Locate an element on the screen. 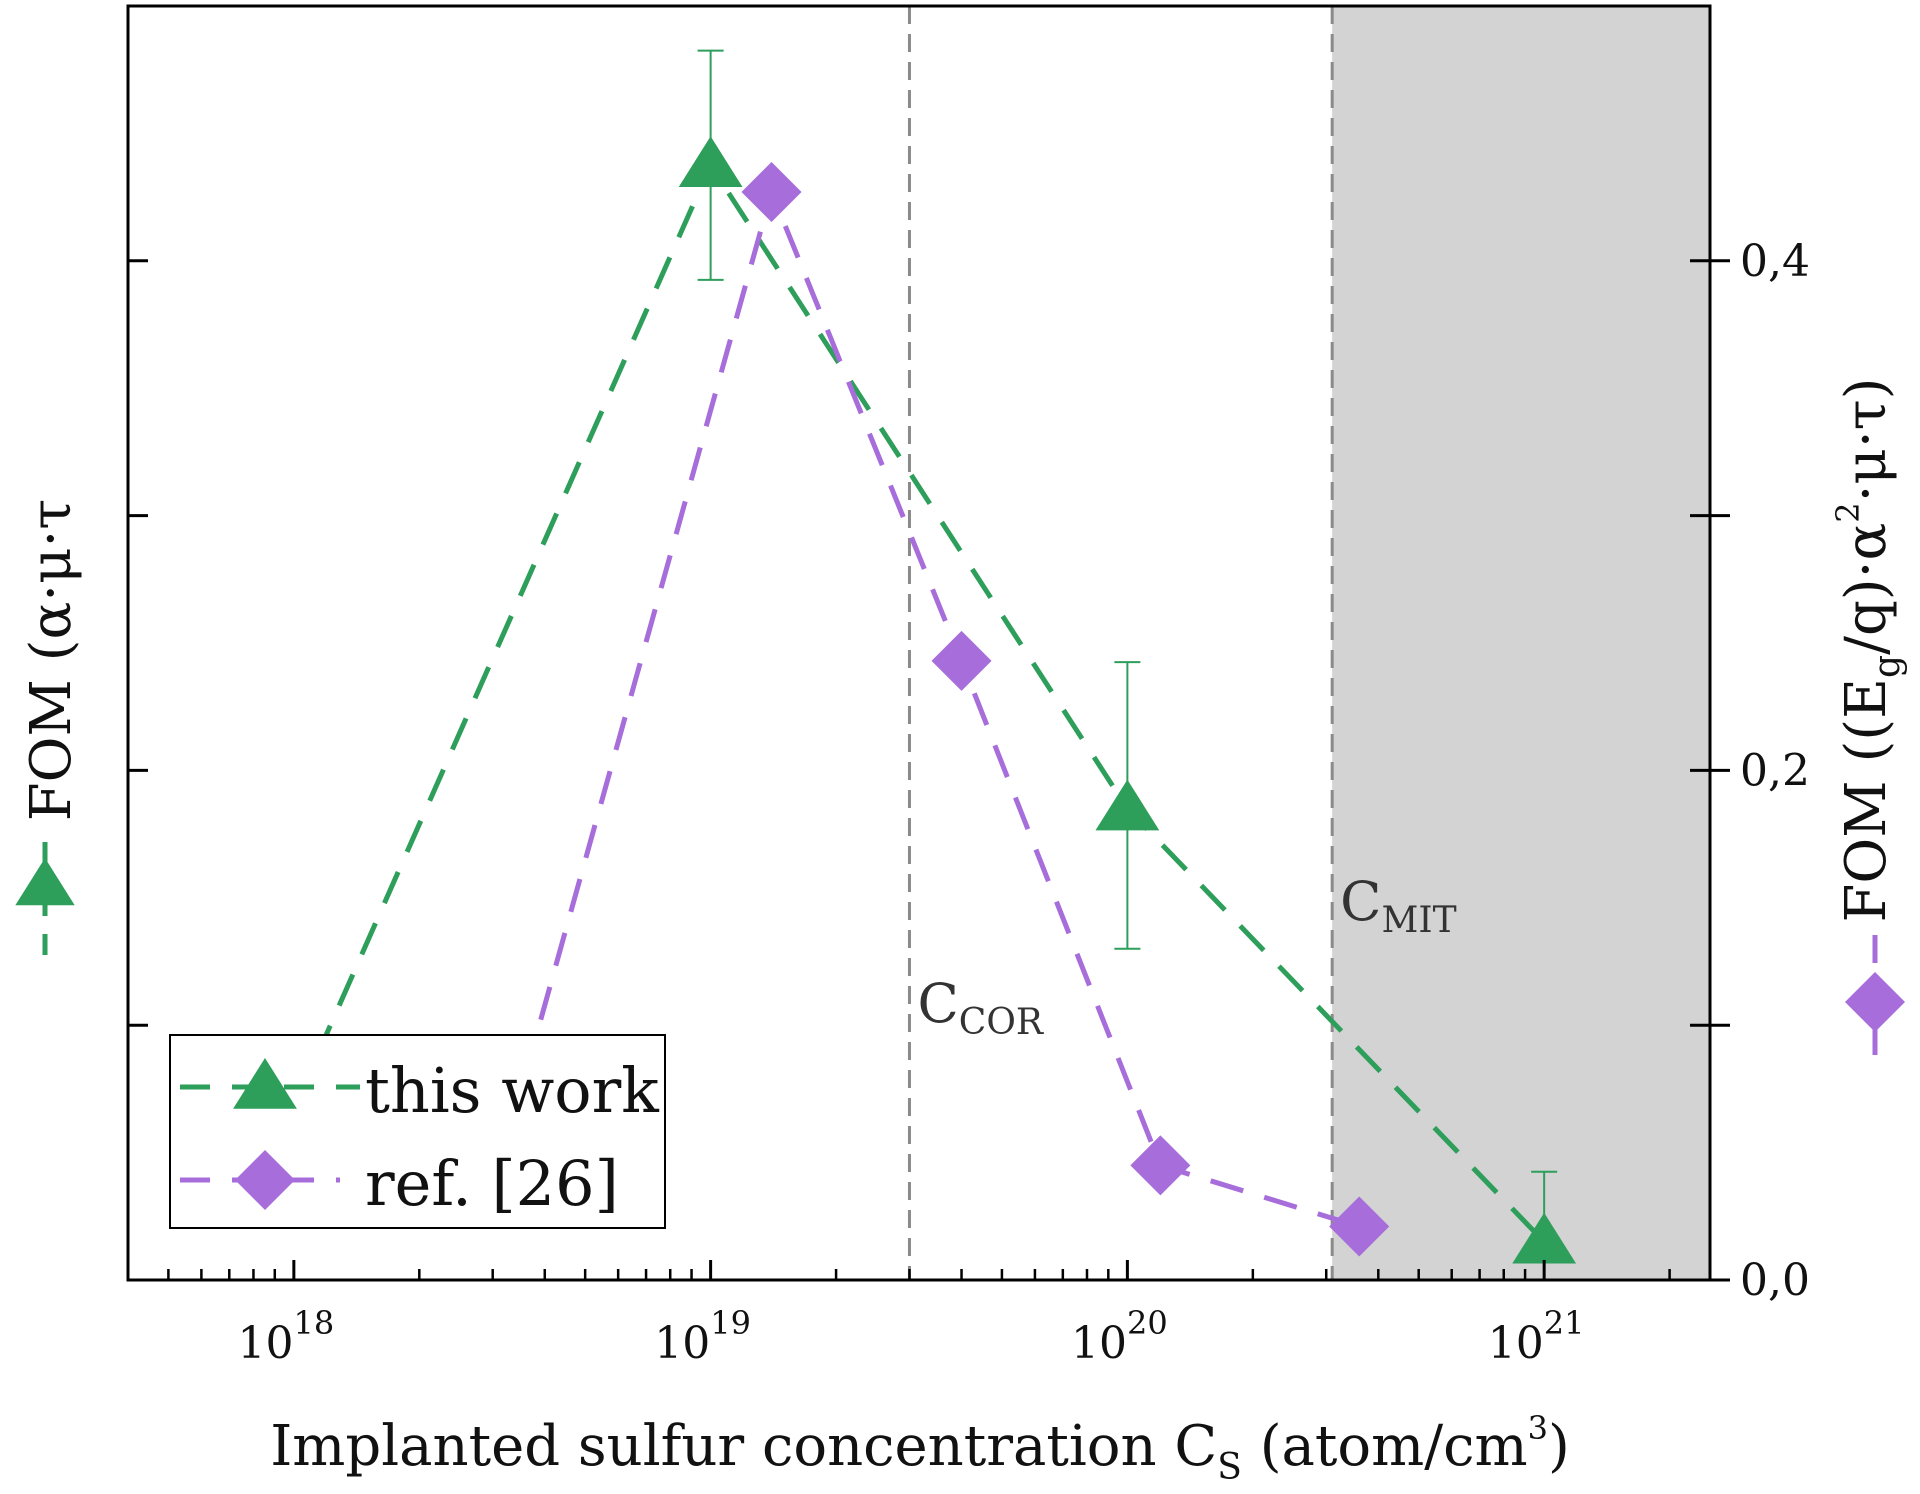 This screenshot has height=1494, width=1920. right-y-tick-label: 0,4 is located at coordinates (1775, 261).